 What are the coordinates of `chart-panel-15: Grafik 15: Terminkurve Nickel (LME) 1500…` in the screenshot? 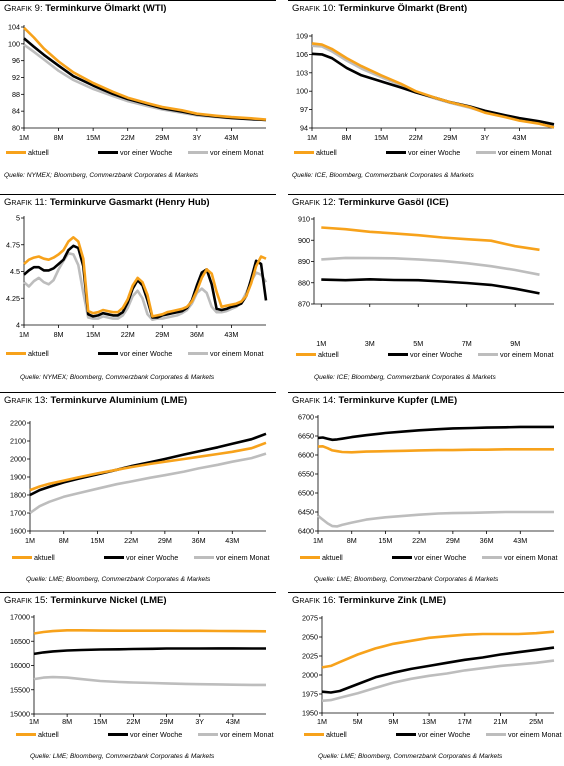 It's located at (138, 679).